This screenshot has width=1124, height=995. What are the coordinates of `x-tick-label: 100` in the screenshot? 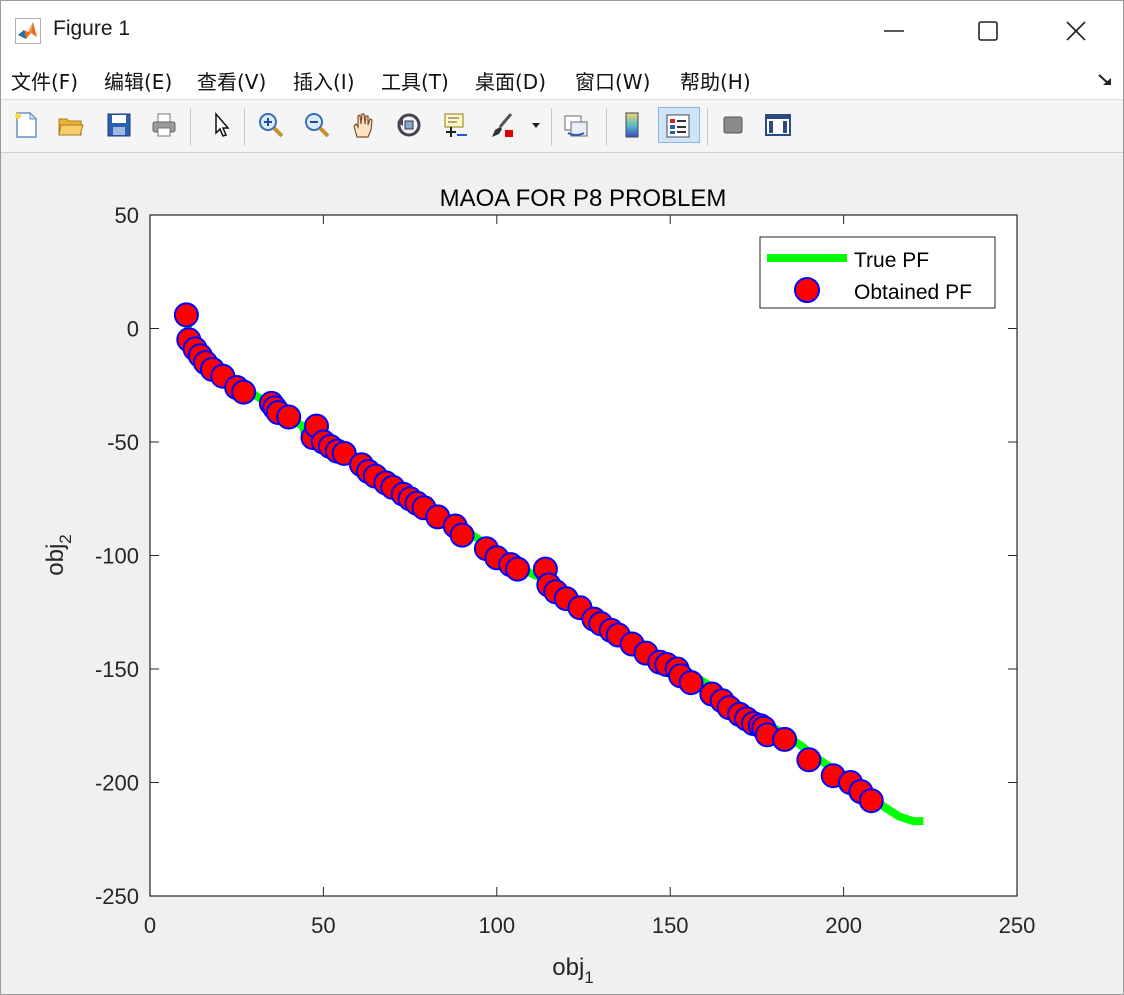 It's located at (496, 925).